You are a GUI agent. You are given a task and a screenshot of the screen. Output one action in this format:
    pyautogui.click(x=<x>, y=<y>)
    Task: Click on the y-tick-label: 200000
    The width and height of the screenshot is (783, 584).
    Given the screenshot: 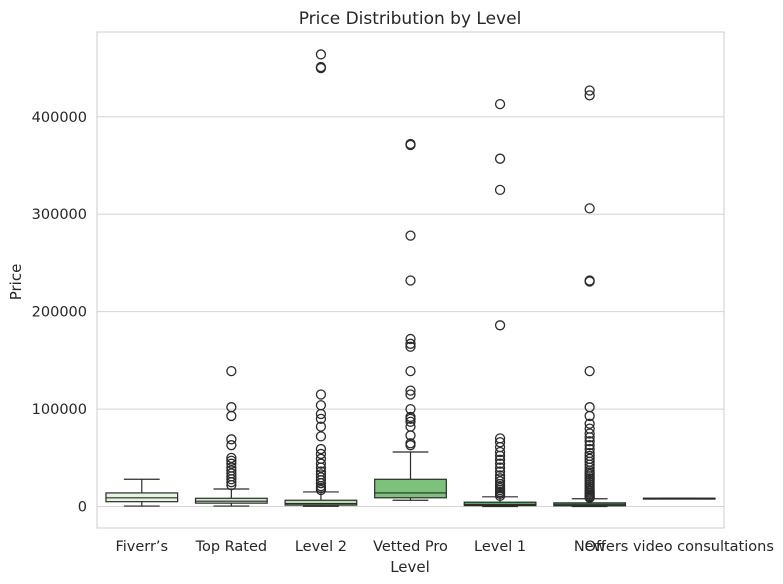 What is the action you would take?
    pyautogui.click(x=59, y=313)
    